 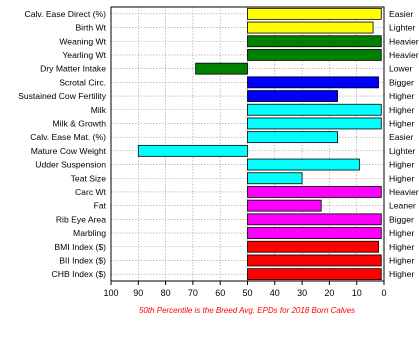 What do you see at coordinates (401, 69) in the screenshot?
I see `descriptor-label: Lower` at bounding box center [401, 69].